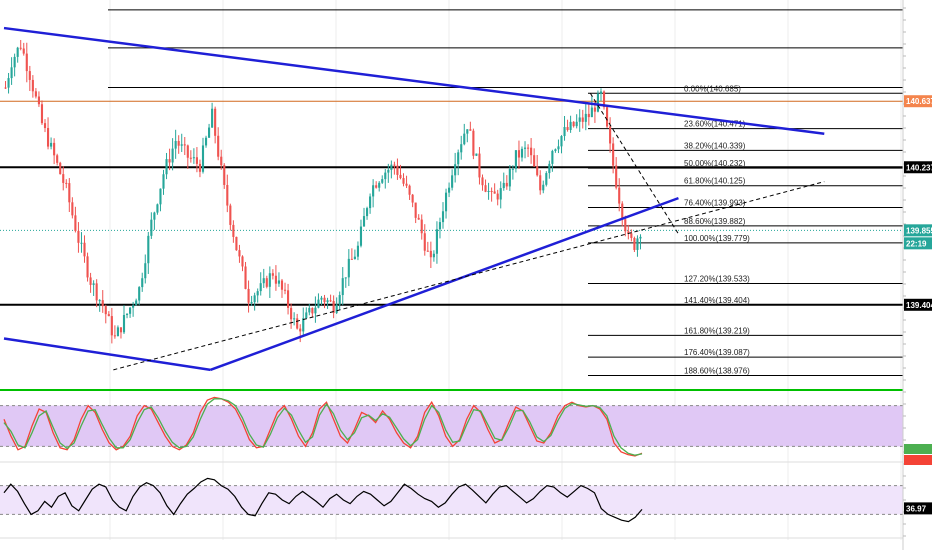 The height and width of the screenshot is (555, 932). I want to click on stochastic-d-line, so click(323, 427).